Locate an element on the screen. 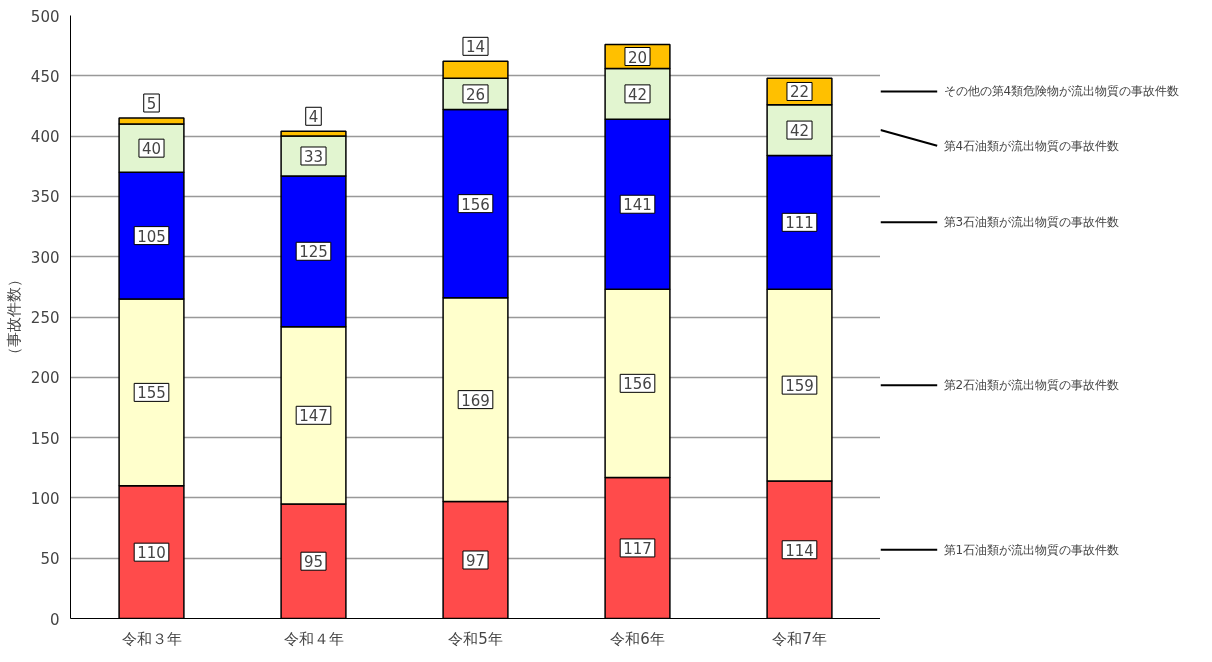 Image resolution: width=1212 pixels, height=662 pixels. data-label: 155 is located at coordinates (151, 393).